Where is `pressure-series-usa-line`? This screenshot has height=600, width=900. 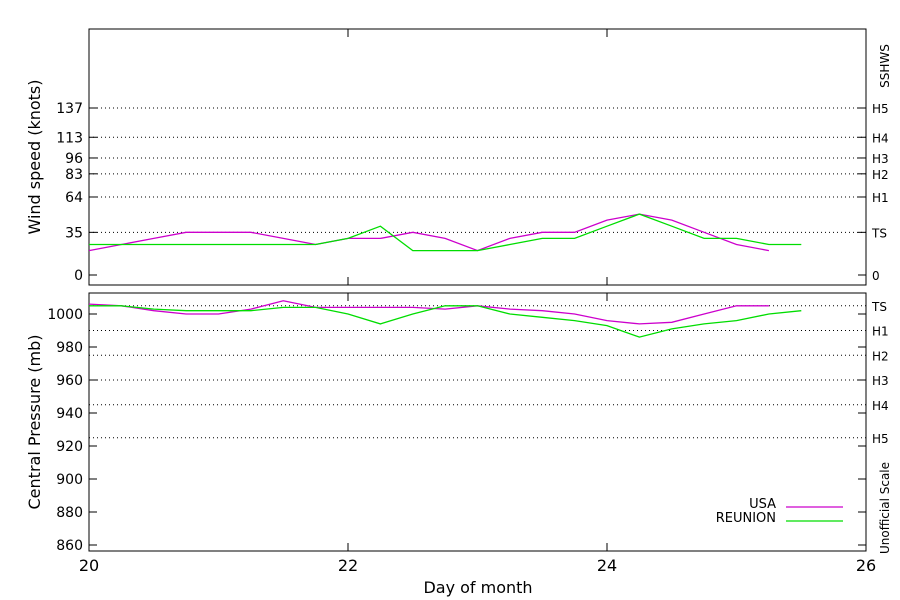
pressure-series-usa-line is located at coordinates (428, 312).